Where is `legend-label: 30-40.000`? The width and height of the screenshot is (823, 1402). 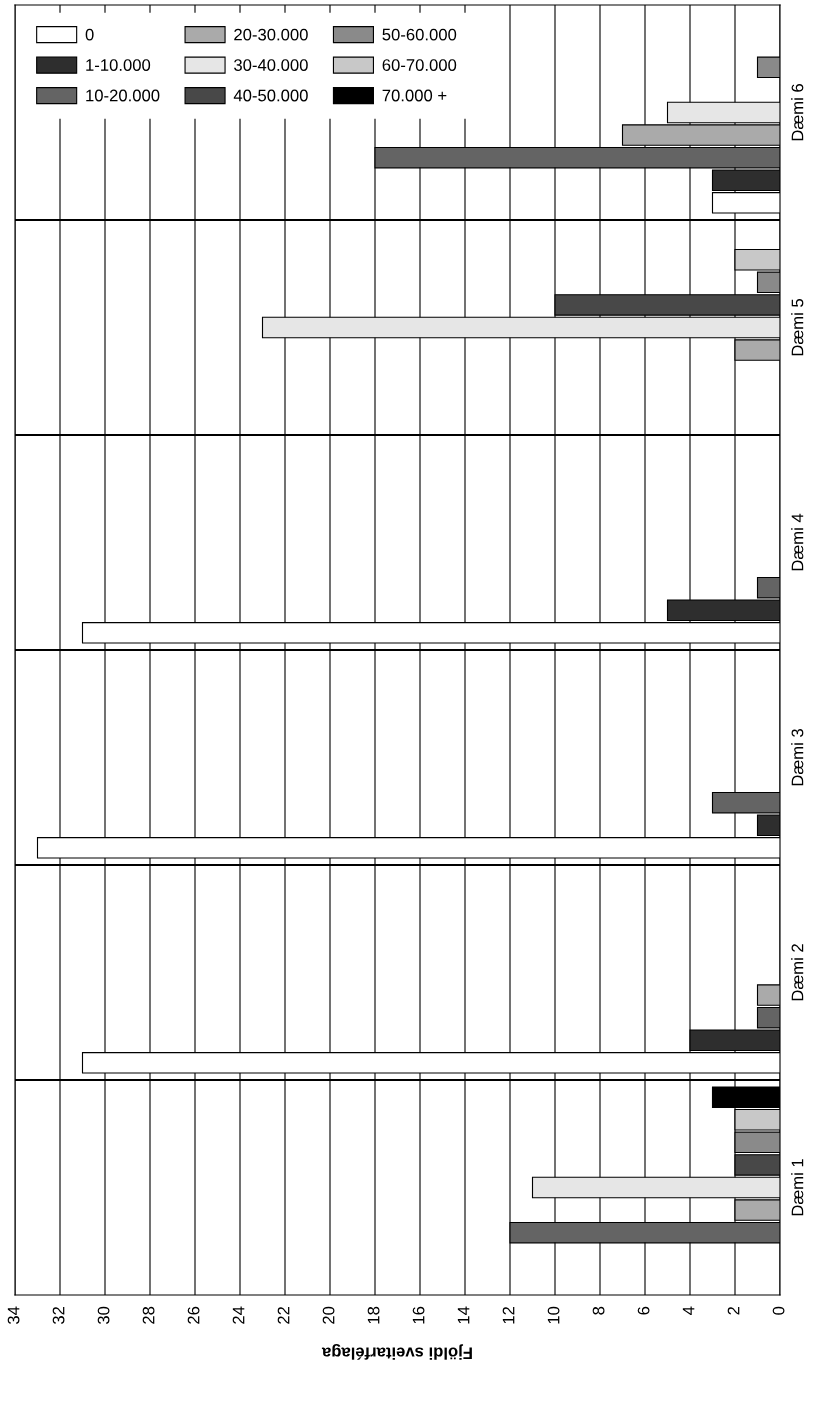 legend-label: 30-40.000 is located at coordinates (271, 65).